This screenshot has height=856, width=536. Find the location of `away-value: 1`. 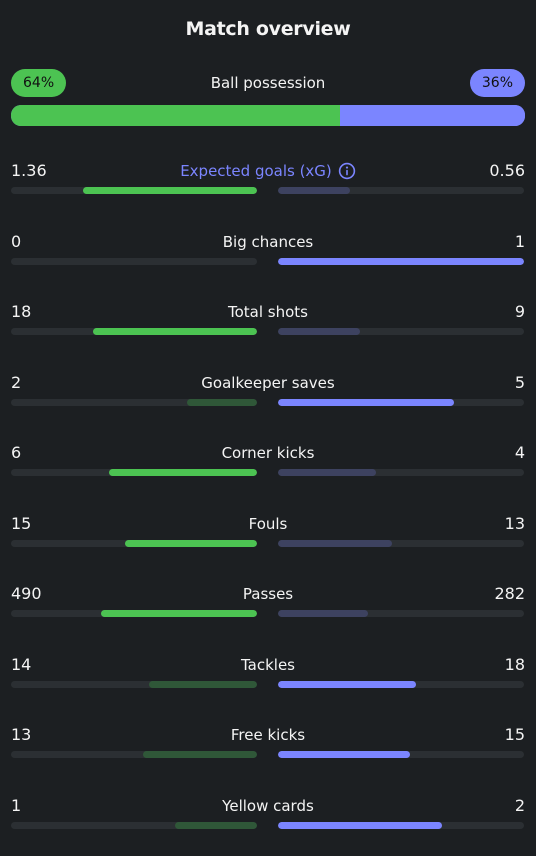

away-value: 1 is located at coordinates (519, 241).